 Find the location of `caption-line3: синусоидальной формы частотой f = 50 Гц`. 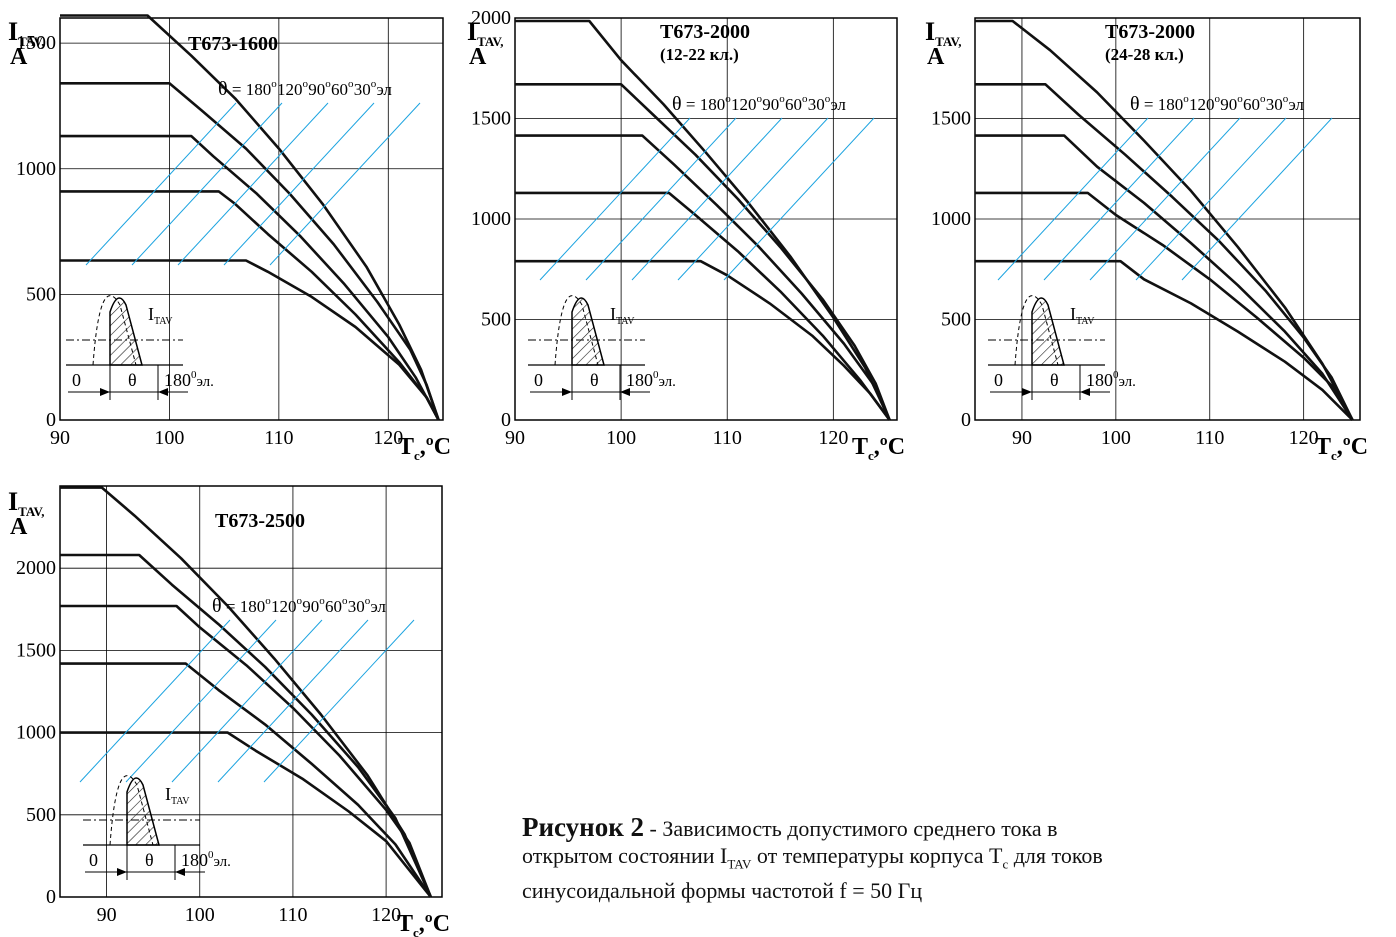

caption-line3: синусоидальной формы частотой f = 50 Гц is located at coordinates (722, 891).